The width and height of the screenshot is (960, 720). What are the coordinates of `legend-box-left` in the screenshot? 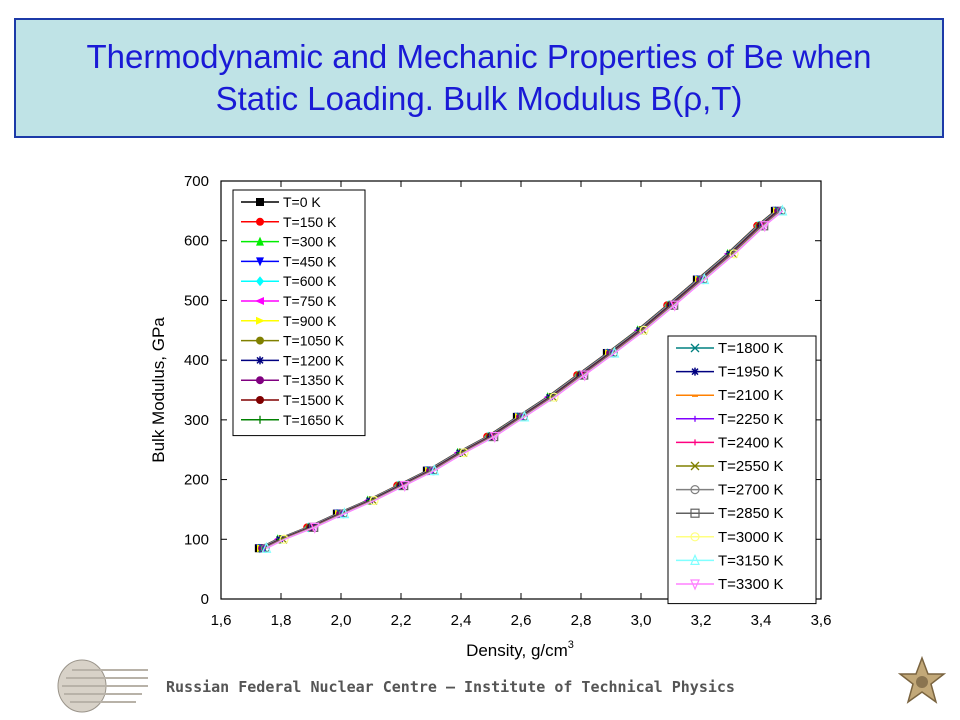 It's located at (299, 313).